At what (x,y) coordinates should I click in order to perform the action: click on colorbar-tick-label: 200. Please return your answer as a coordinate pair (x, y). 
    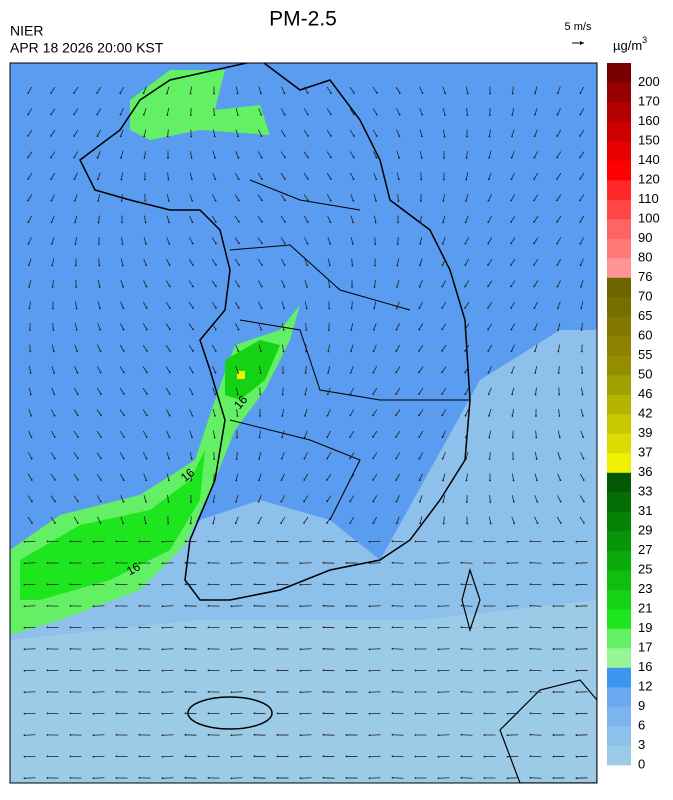
    Looking at the image, I should click on (649, 81).